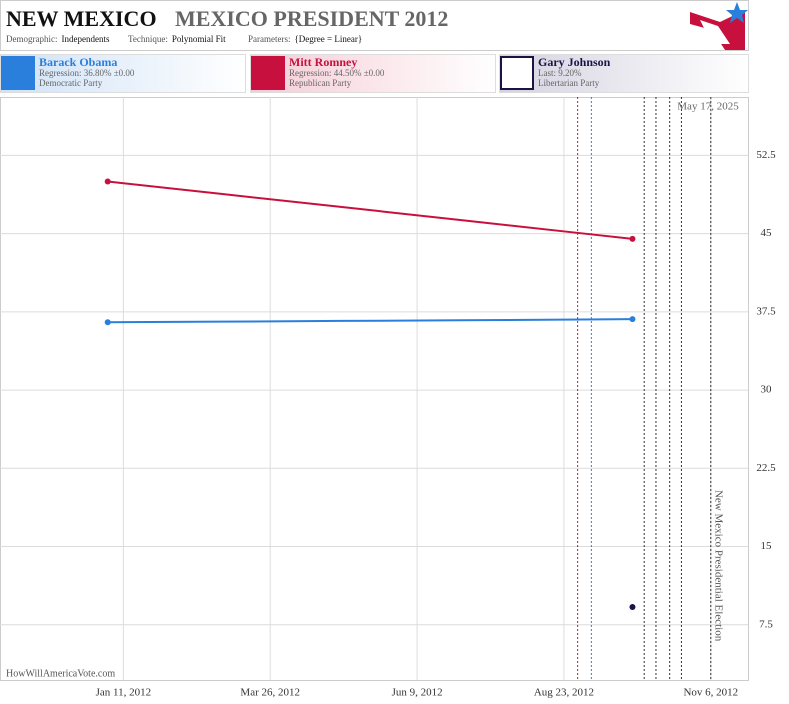  I want to click on legend-detail: Last: 9.20%, so click(560, 73).